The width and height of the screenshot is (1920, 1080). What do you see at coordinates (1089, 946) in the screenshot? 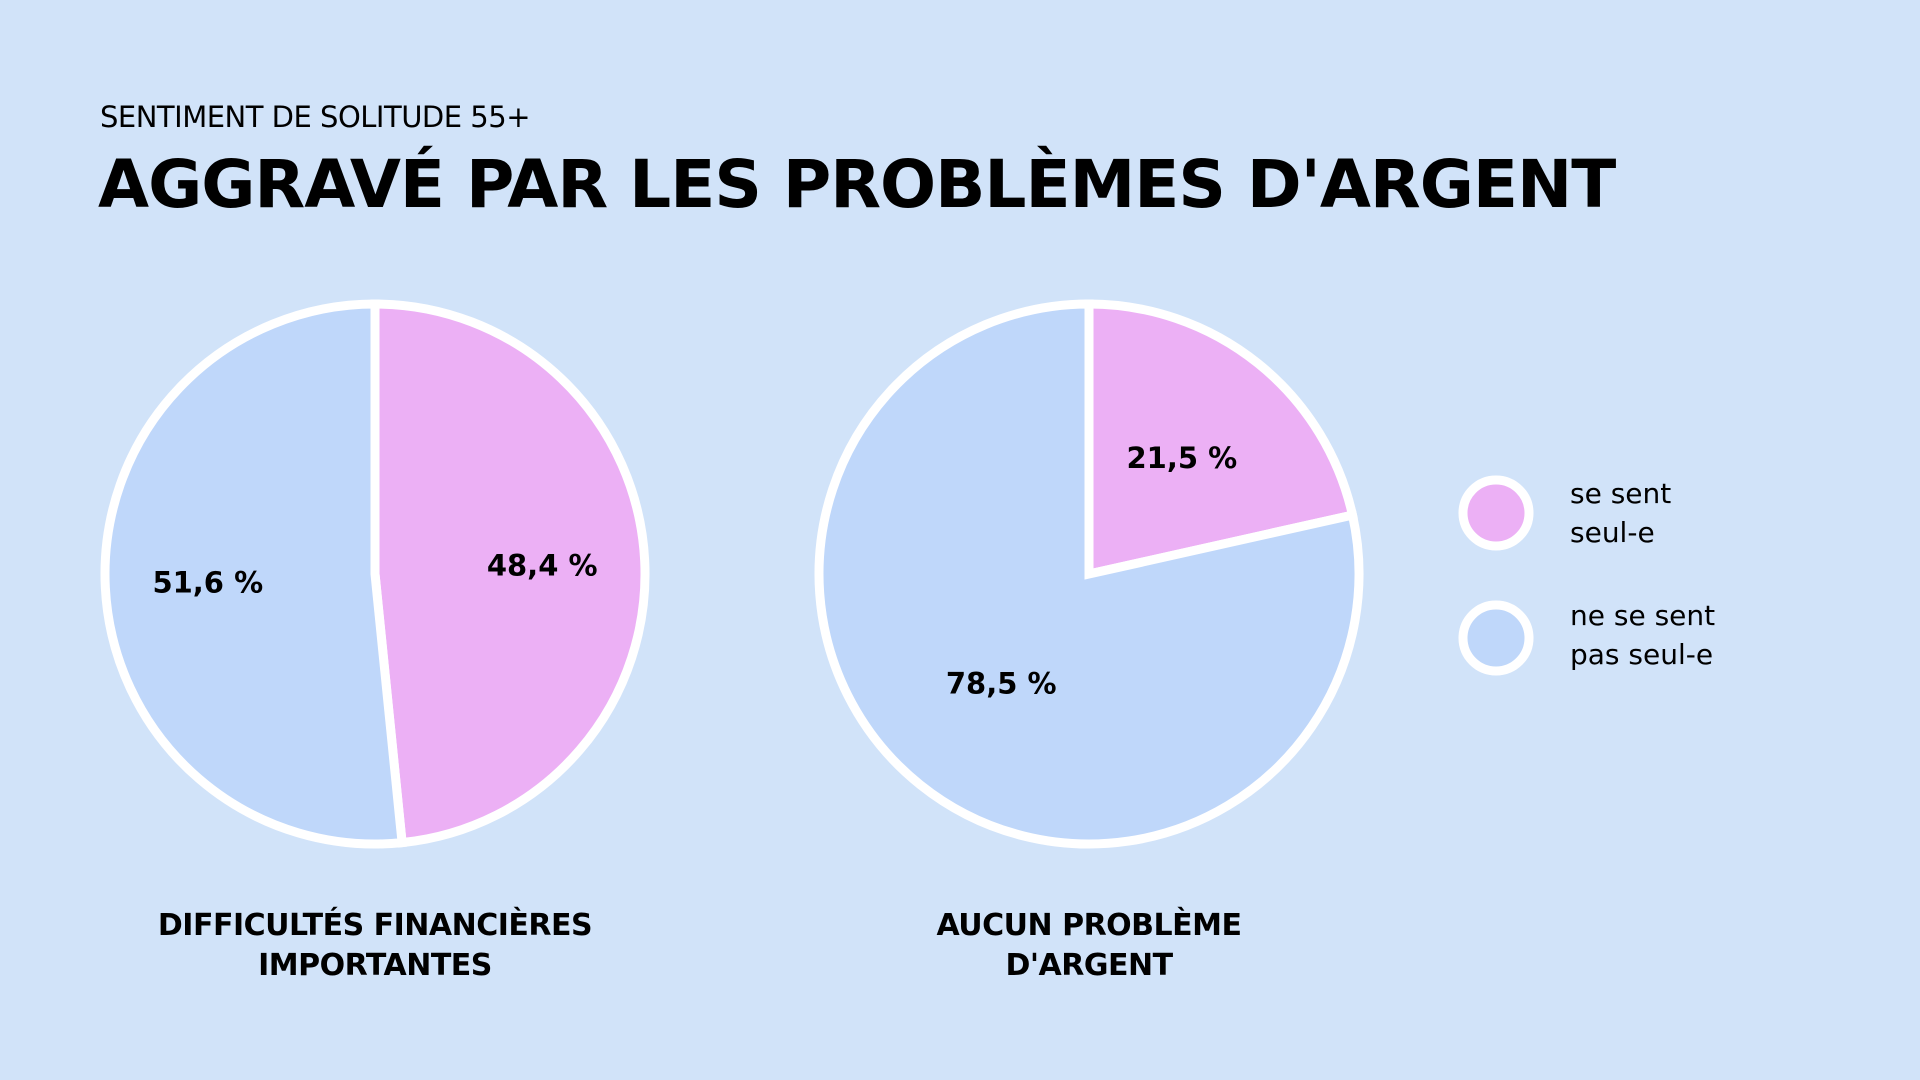
I see `pie-2-title: AUCUN PROBLÈME D'ARGENT` at bounding box center [1089, 946].